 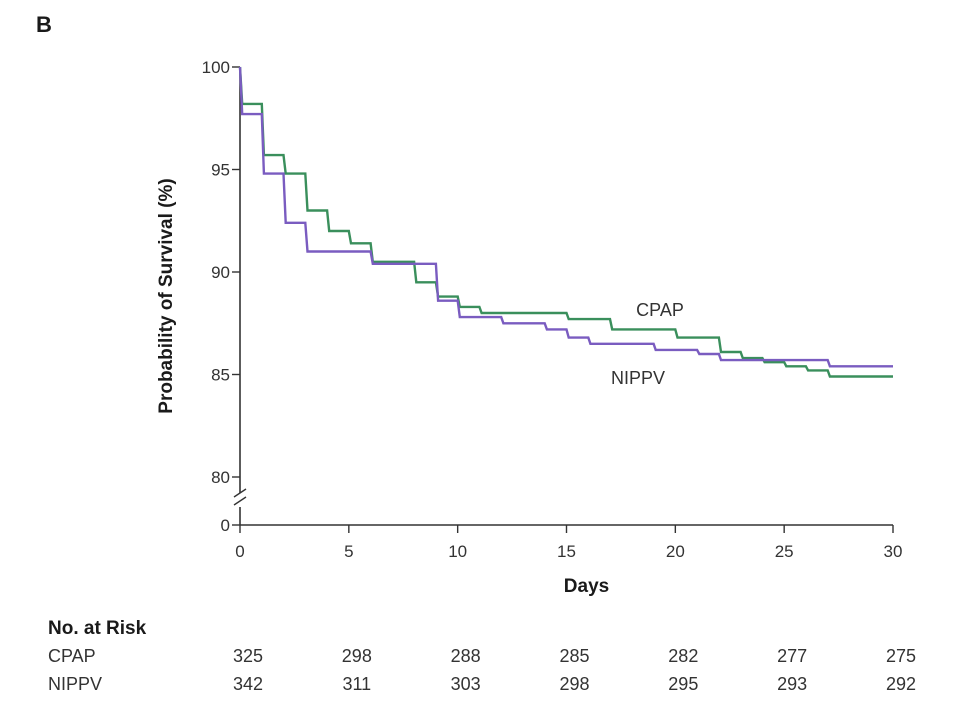 What do you see at coordinates (166, 295) in the screenshot?
I see `y-axis-title: Probability of Survival (%)` at bounding box center [166, 295].